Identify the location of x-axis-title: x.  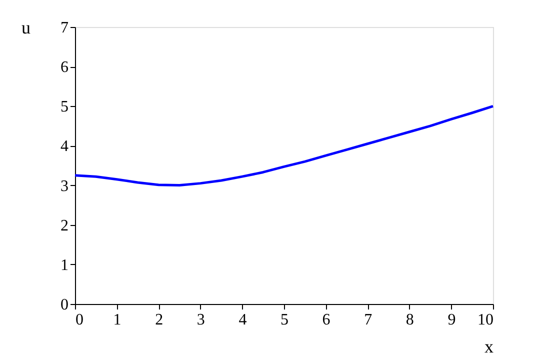
(489, 346).